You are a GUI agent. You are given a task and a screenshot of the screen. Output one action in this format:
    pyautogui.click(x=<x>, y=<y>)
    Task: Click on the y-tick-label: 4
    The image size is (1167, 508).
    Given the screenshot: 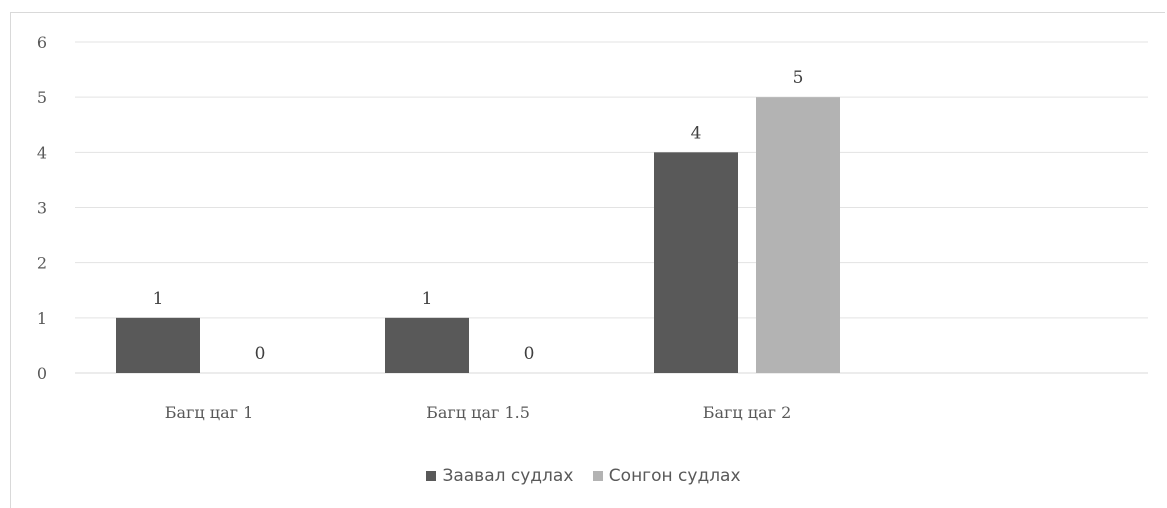 What is the action you would take?
    pyautogui.click(x=42, y=152)
    